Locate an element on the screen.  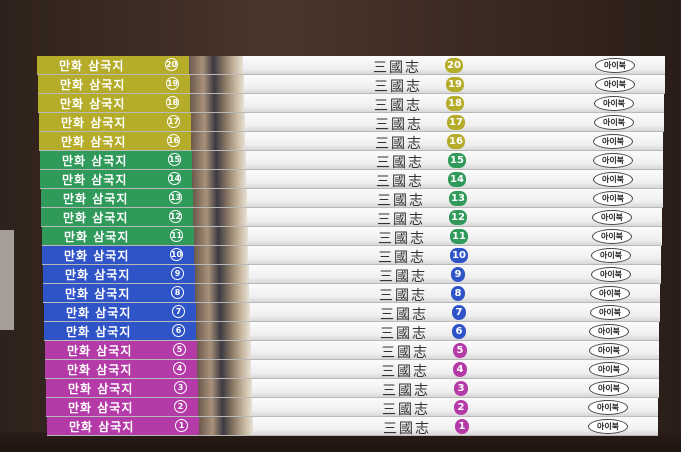
circled-volume-number: 18 is located at coordinates (172, 102).